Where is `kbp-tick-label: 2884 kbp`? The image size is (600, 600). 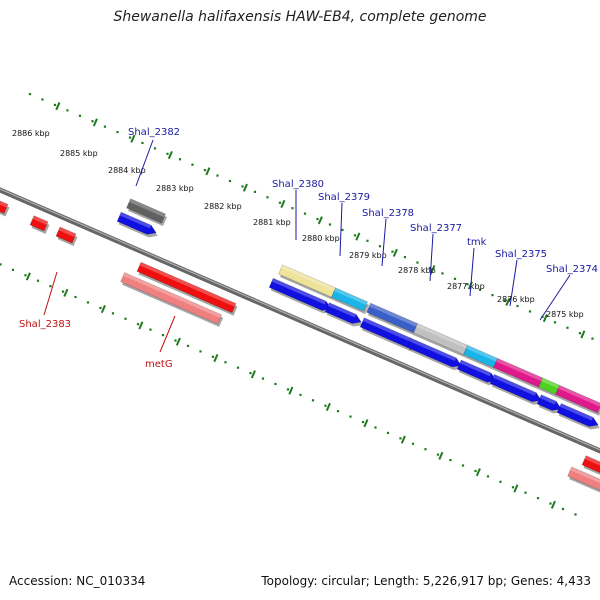 kbp-tick-label: 2884 kbp is located at coordinates (127, 170).